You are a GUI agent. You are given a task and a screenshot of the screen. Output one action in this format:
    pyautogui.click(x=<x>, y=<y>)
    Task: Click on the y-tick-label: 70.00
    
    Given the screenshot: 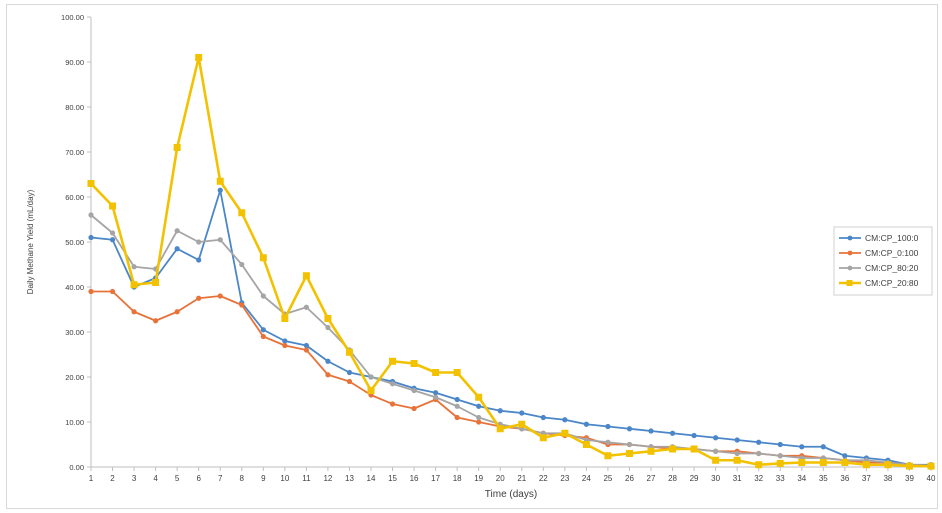 What is the action you would take?
    pyautogui.click(x=74, y=152)
    